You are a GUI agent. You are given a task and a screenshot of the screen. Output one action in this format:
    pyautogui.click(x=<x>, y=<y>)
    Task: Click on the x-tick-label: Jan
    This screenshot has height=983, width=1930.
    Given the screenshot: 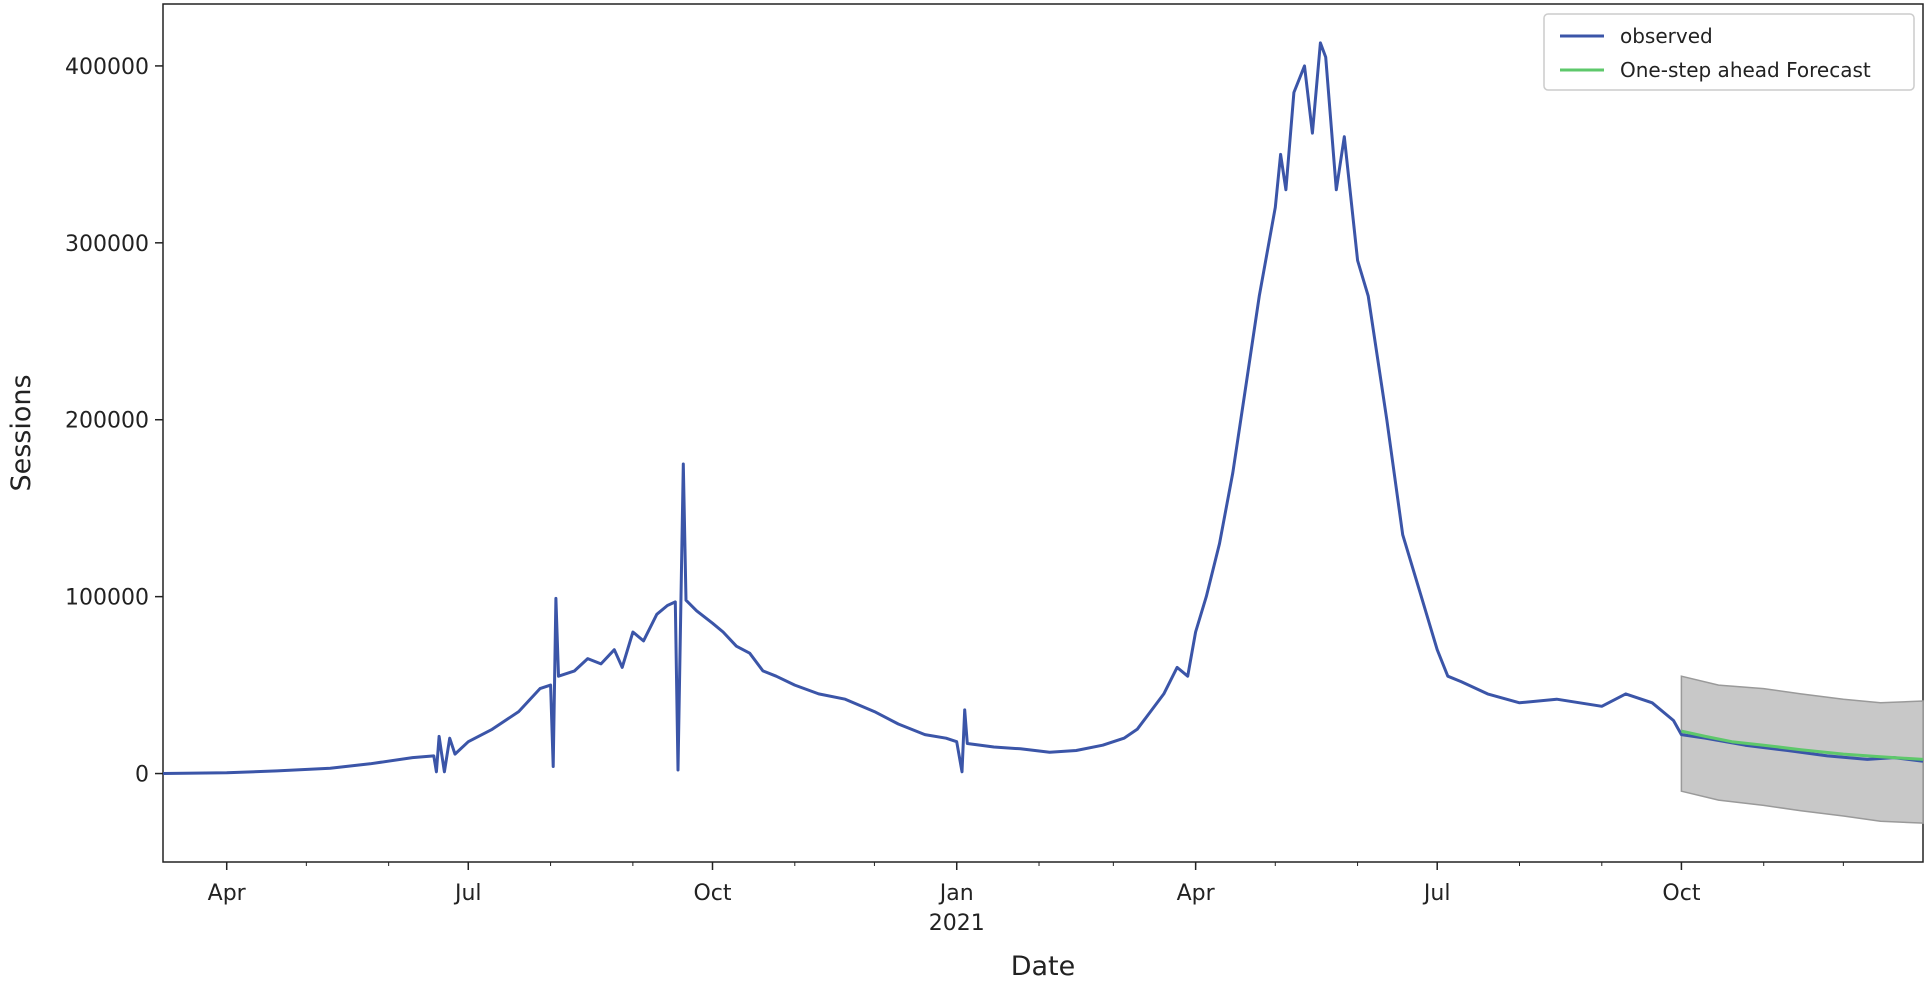 What is the action you would take?
    pyautogui.click(x=956, y=893)
    